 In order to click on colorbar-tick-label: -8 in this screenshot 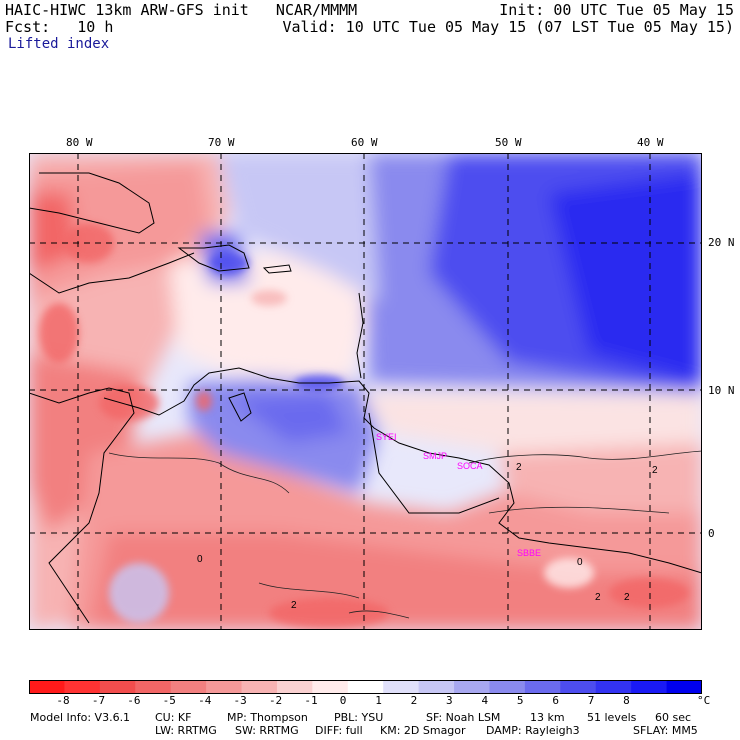, I will do `click(63, 700)`.